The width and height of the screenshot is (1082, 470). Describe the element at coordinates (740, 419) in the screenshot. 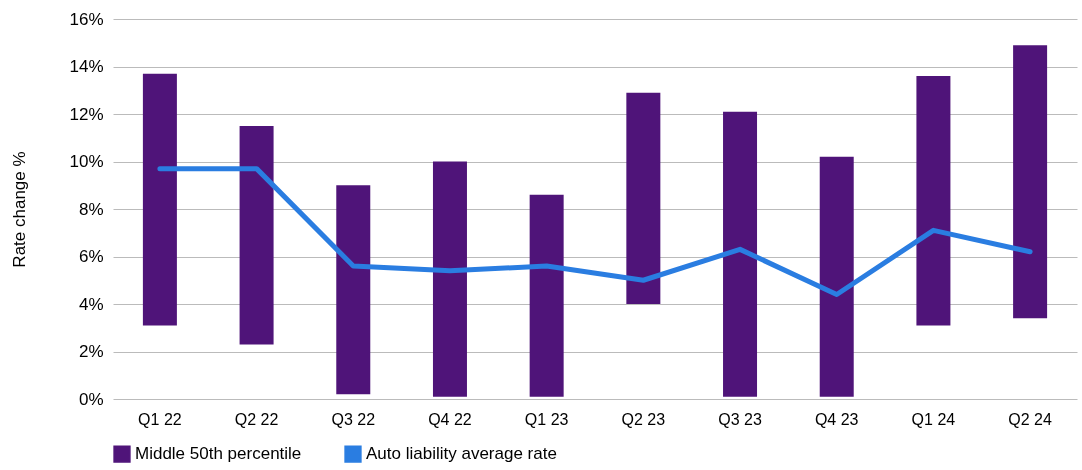

I see `x-tick-label: Q3 23` at that location.